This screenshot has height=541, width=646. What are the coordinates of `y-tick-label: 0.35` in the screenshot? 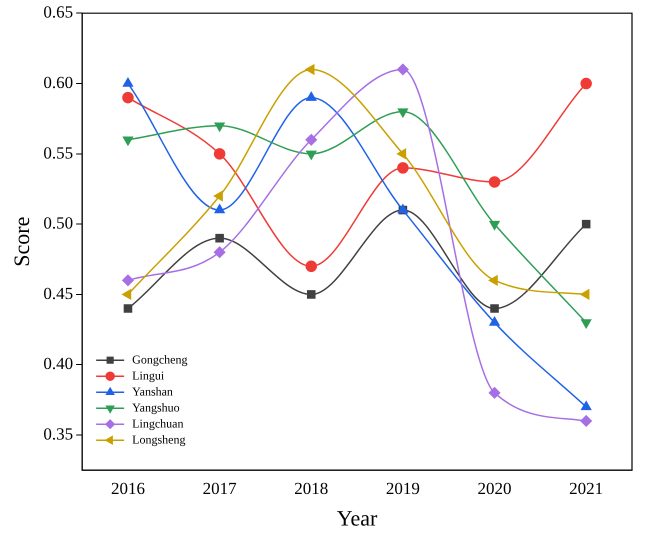 It's located at (58, 434).